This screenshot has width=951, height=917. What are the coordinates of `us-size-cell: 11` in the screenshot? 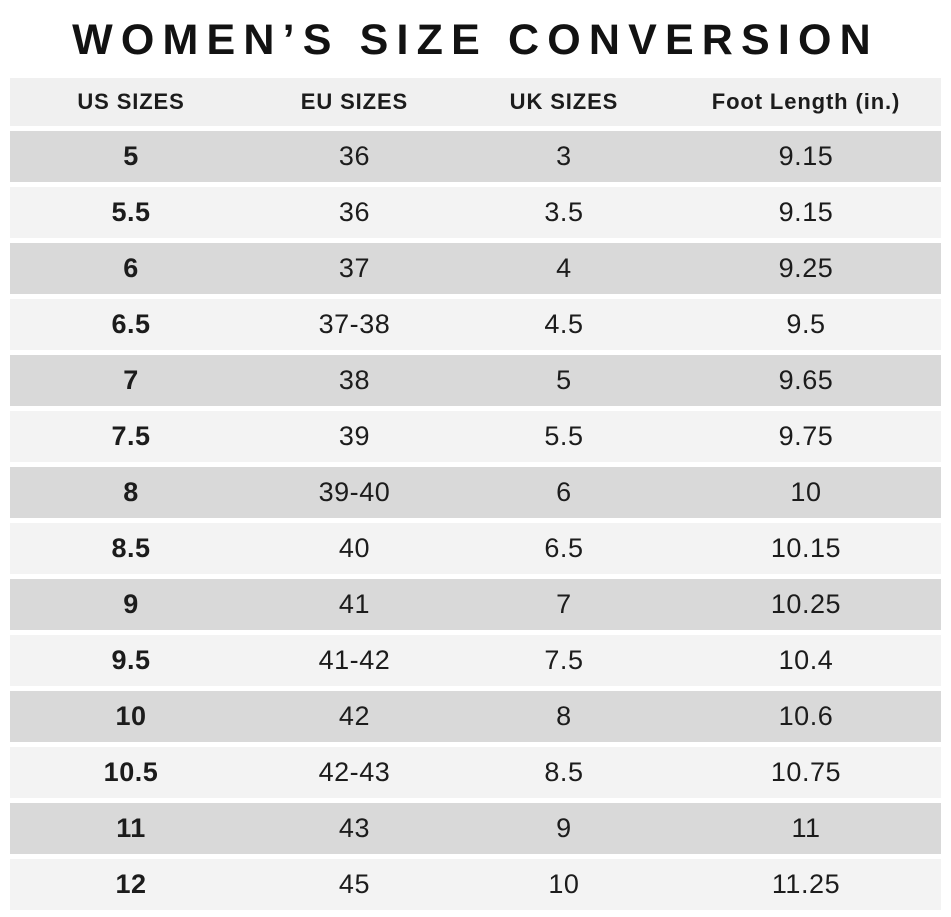 It's located at (131, 828).